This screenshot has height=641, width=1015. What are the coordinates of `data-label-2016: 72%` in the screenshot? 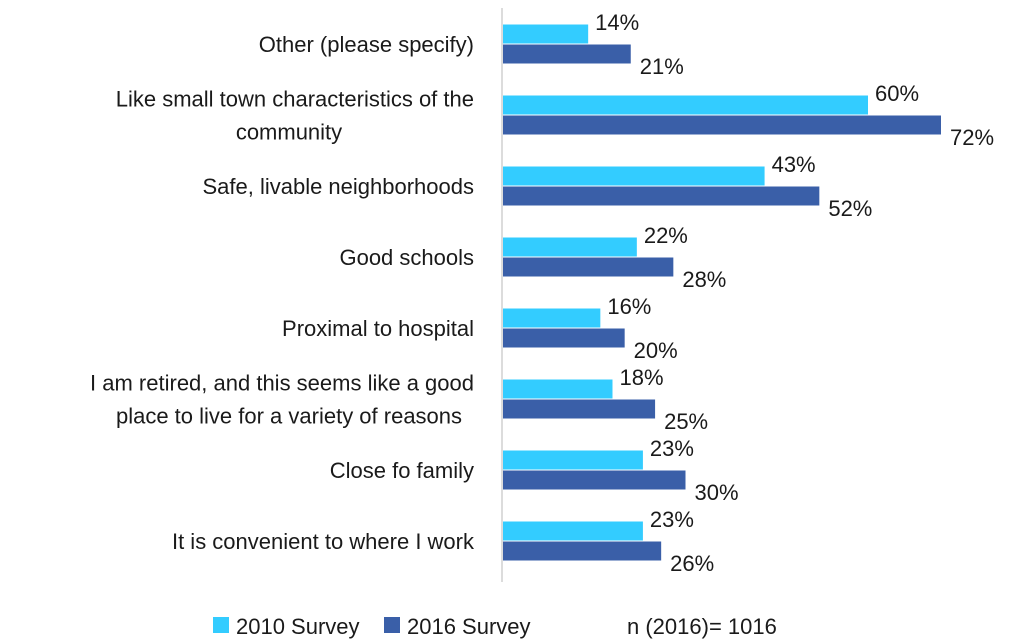 It's located at (972, 137).